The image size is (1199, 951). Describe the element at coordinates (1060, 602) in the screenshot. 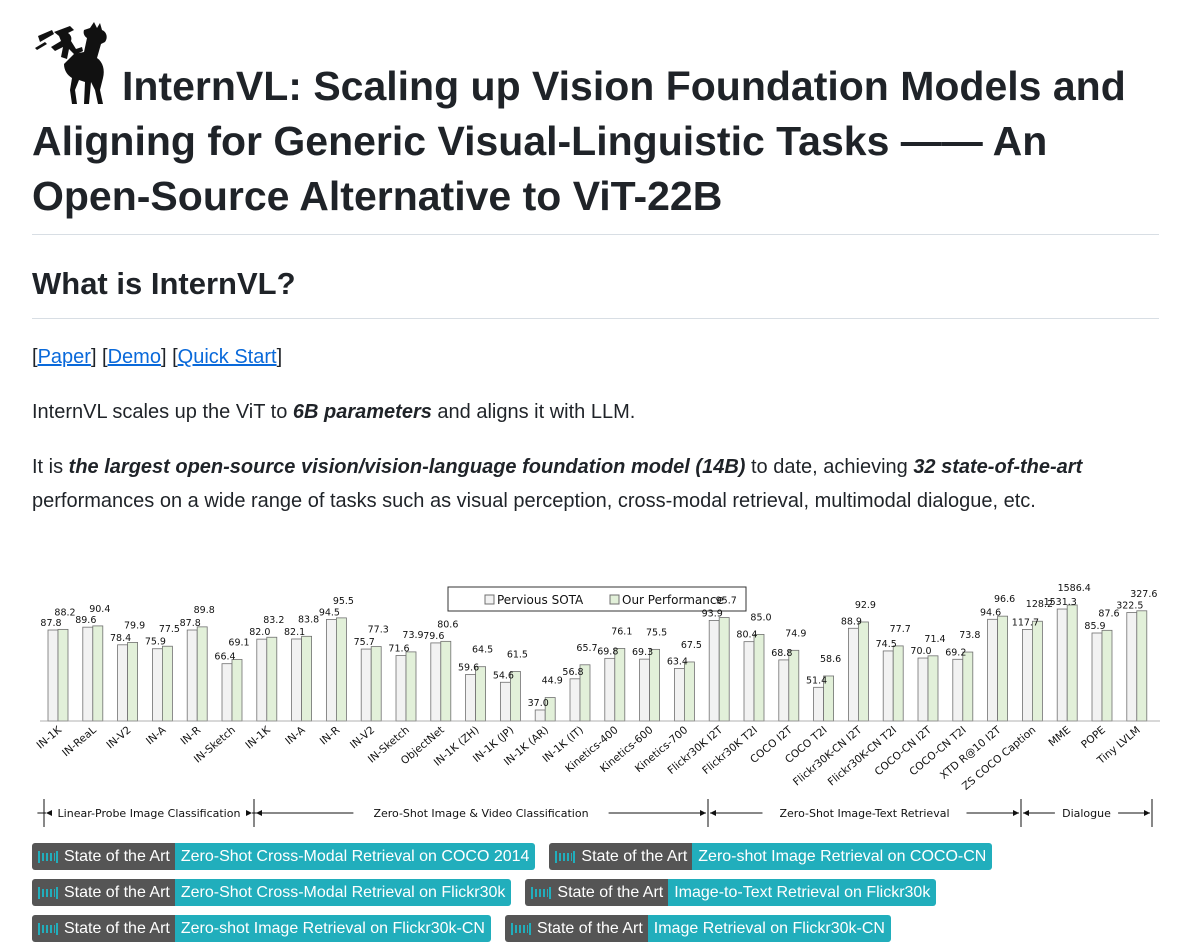

I see `data-label-previous: 1531.3` at that location.